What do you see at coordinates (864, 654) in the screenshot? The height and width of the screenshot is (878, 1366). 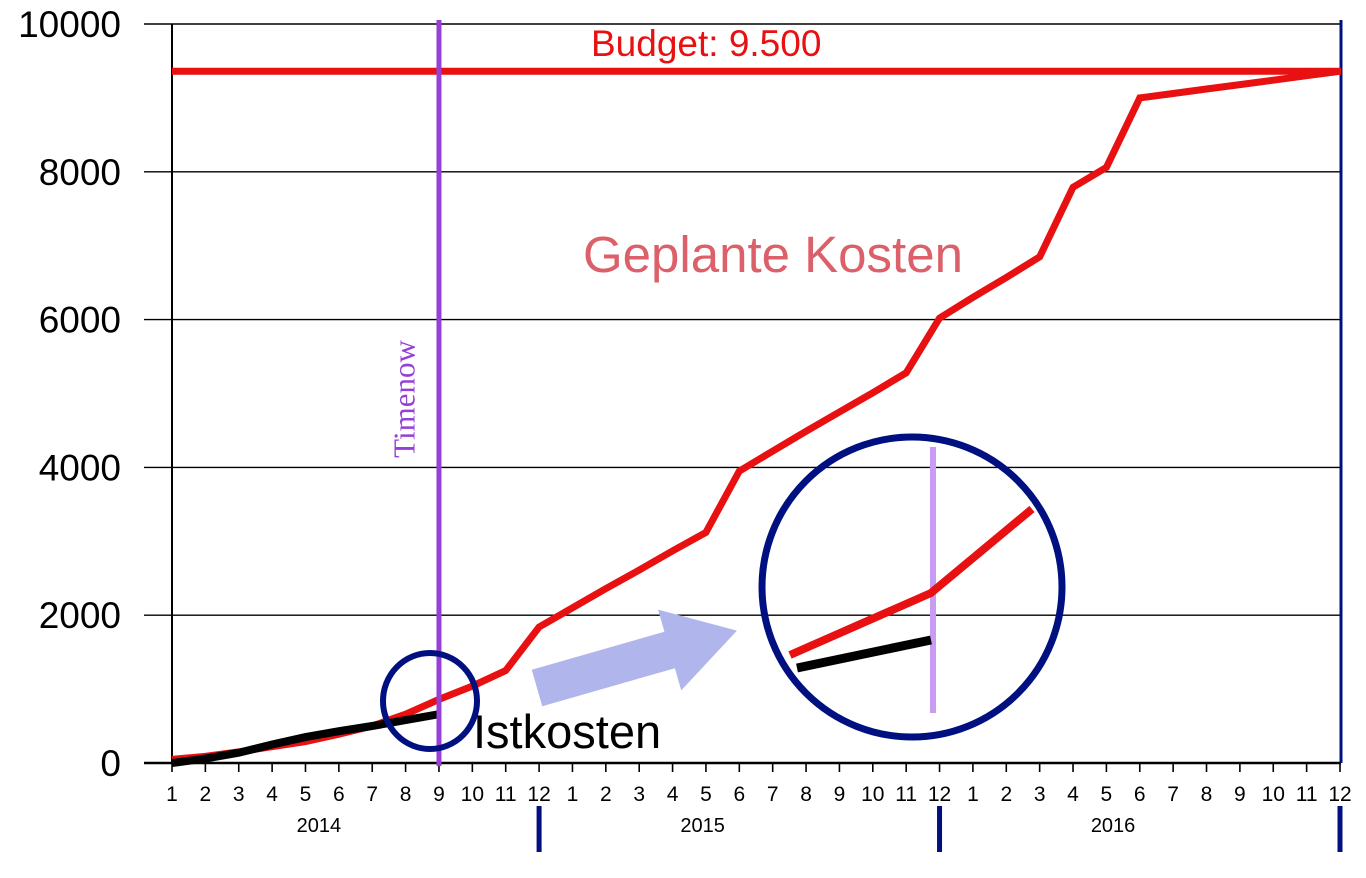 I see `magnifier-actual-line` at bounding box center [864, 654].